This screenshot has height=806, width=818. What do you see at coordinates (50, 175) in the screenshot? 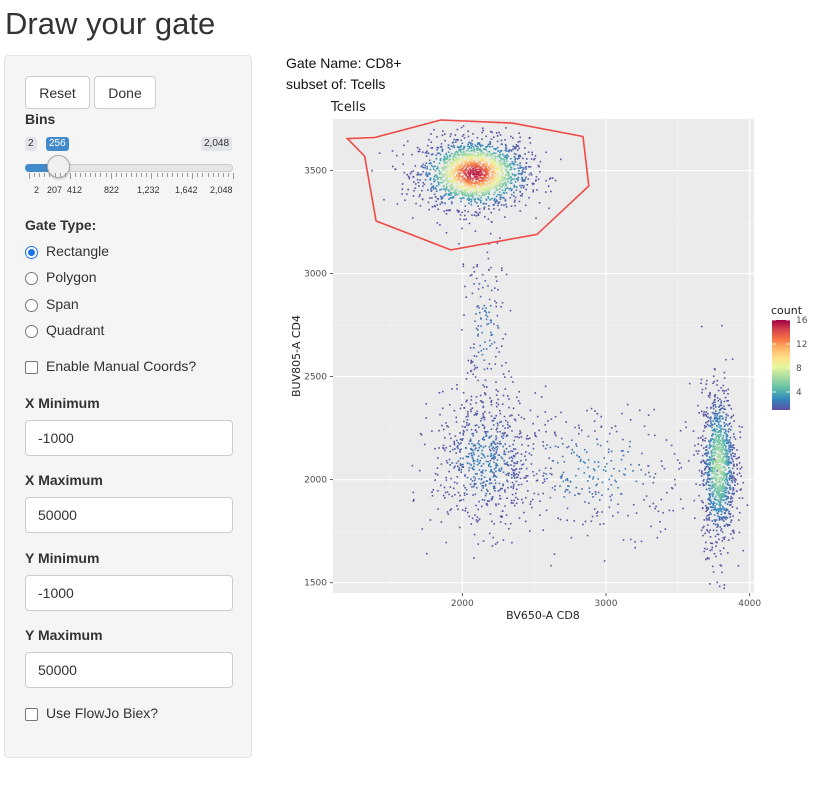
I see `slider-tick` at bounding box center [50, 175].